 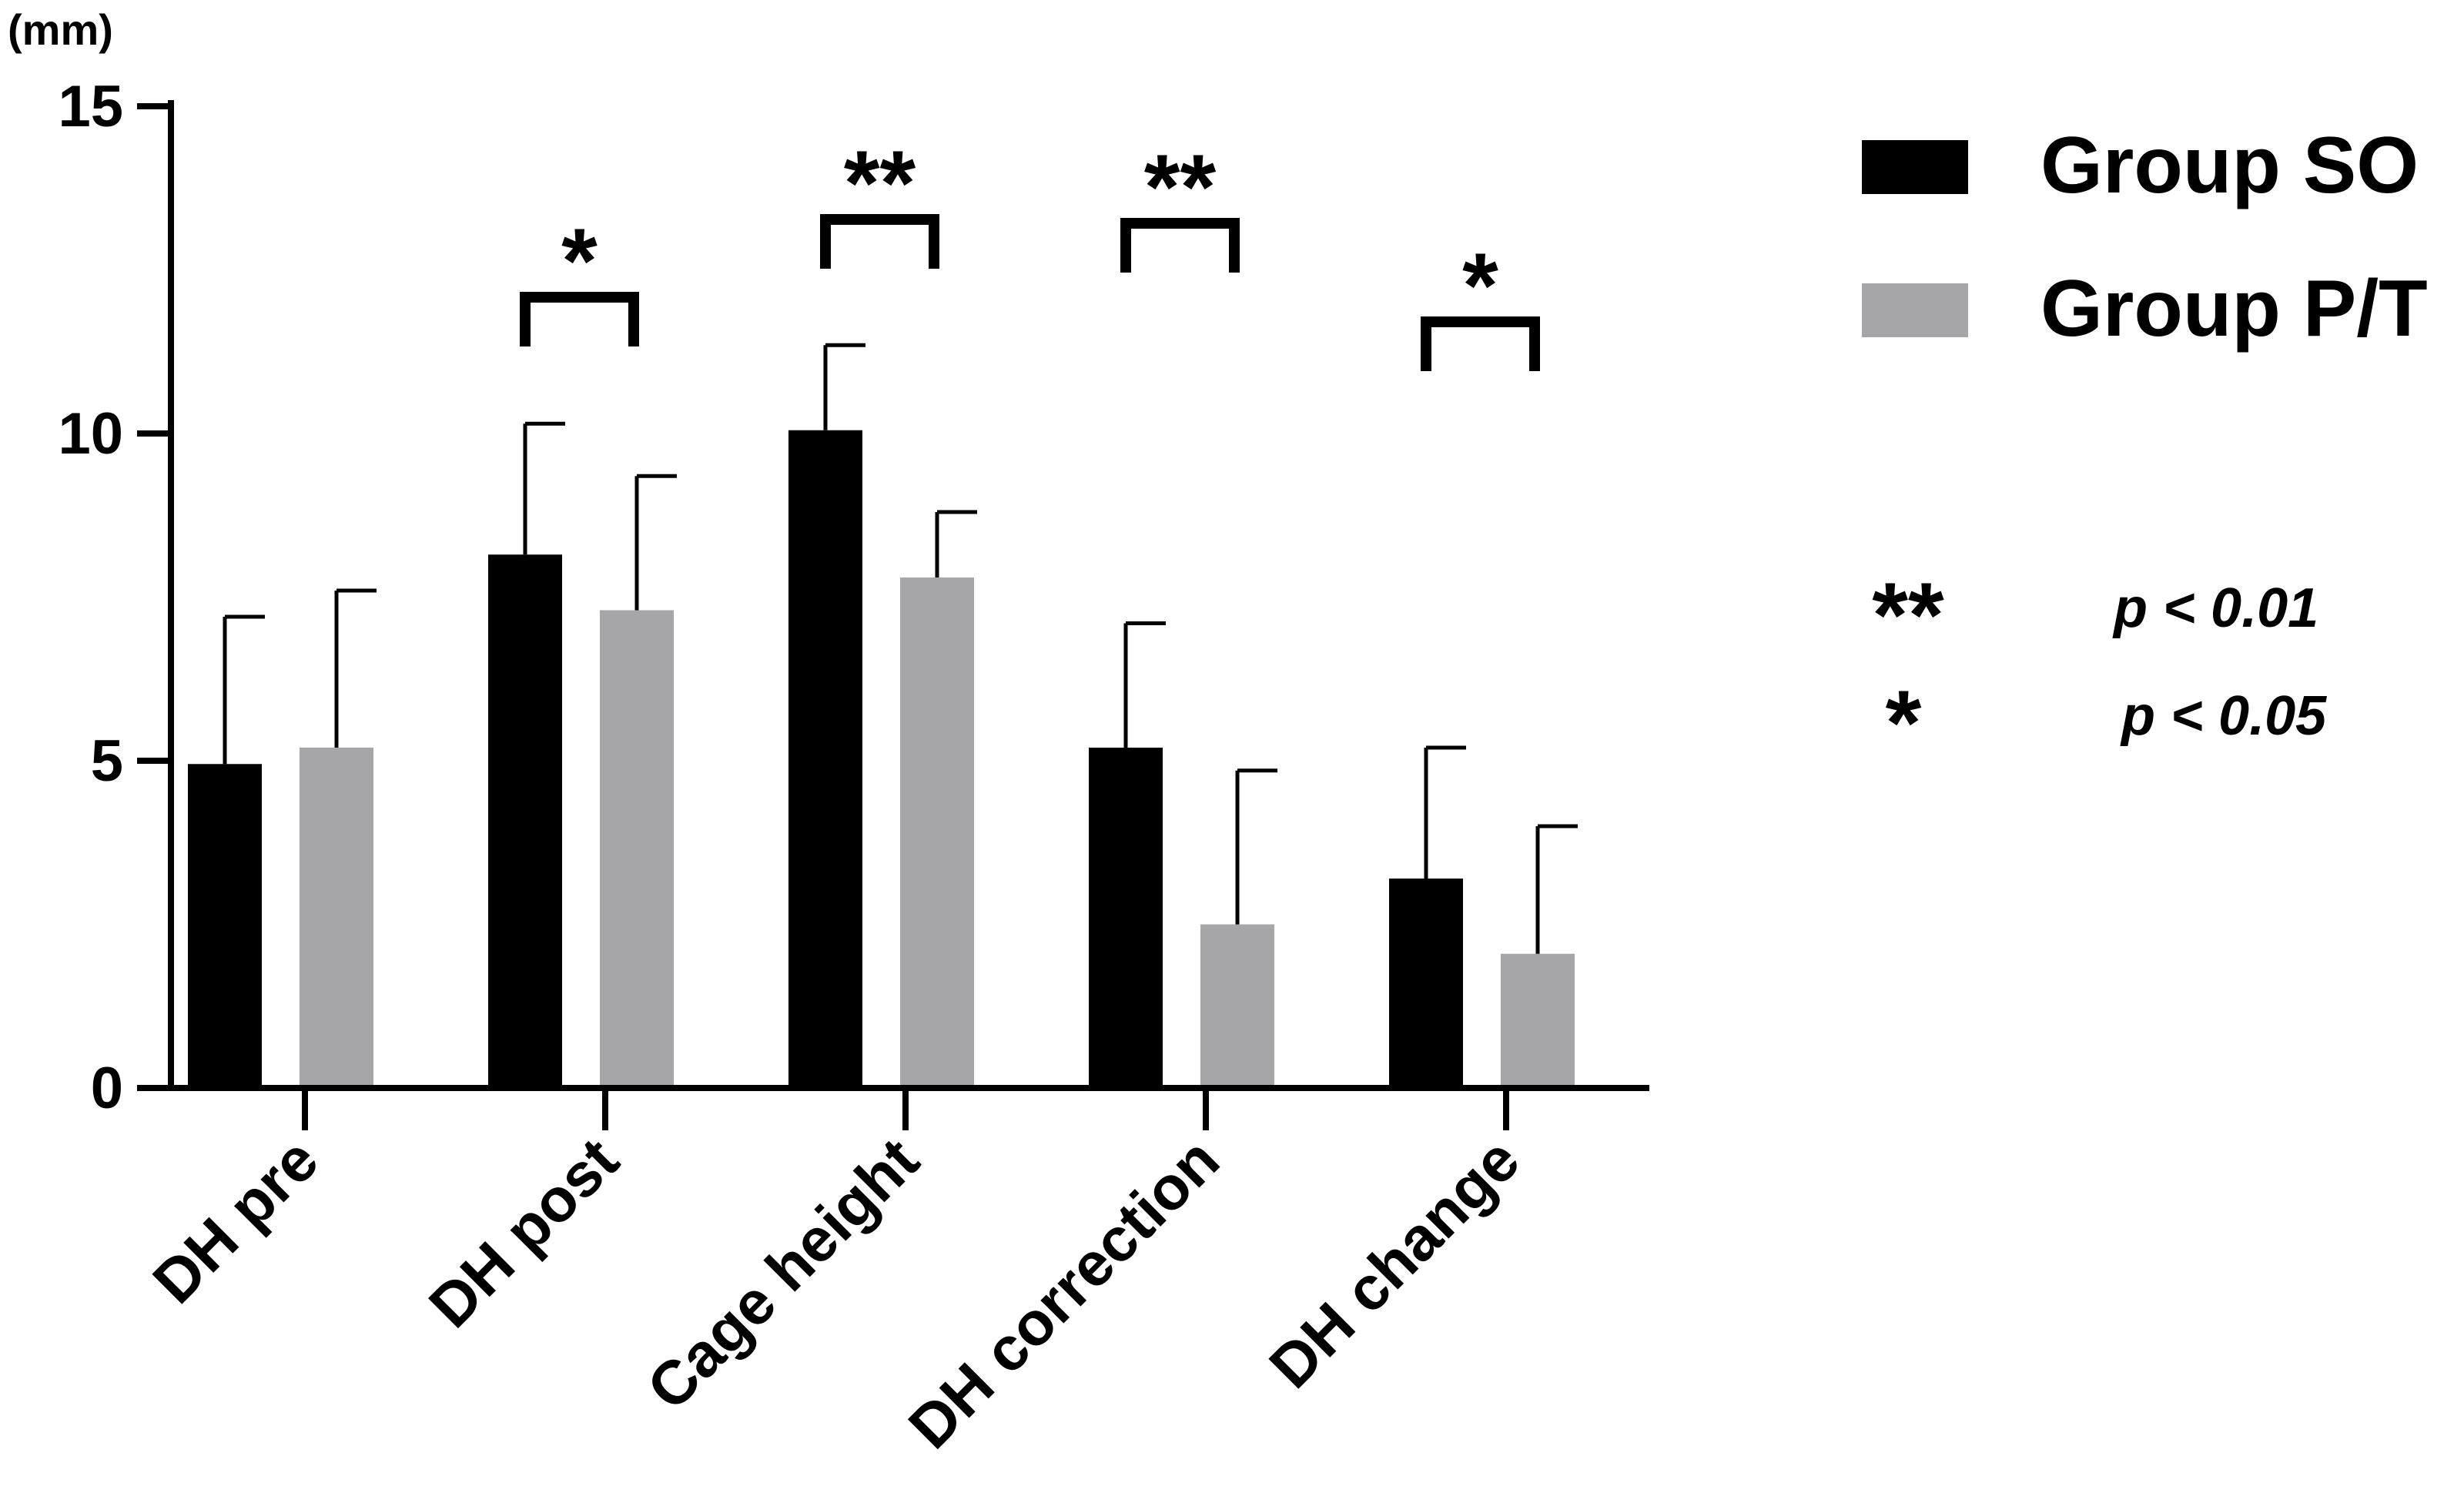 I want to click on x-tick-label-dh-correction: DH correction, so click(x=1064, y=1293).